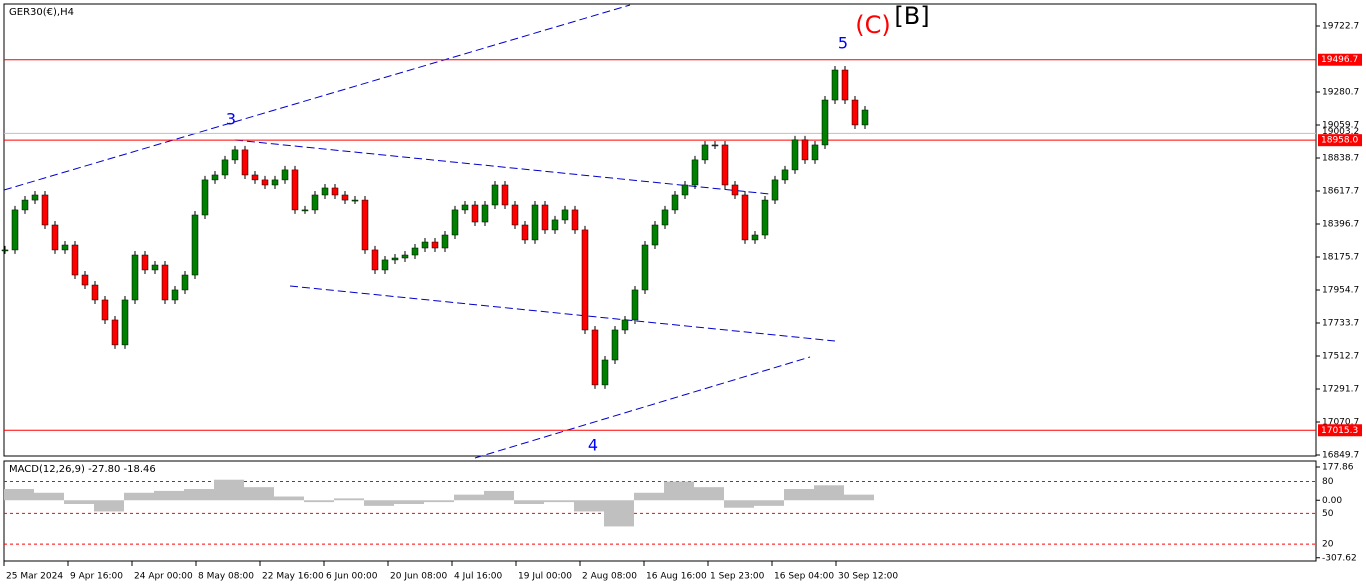 The width and height of the screenshot is (1366, 588). What do you see at coordinates (1340, 224) in the screenshot?
I see `y-tick-label: 18396.7` at bounding box center [1340, 224].